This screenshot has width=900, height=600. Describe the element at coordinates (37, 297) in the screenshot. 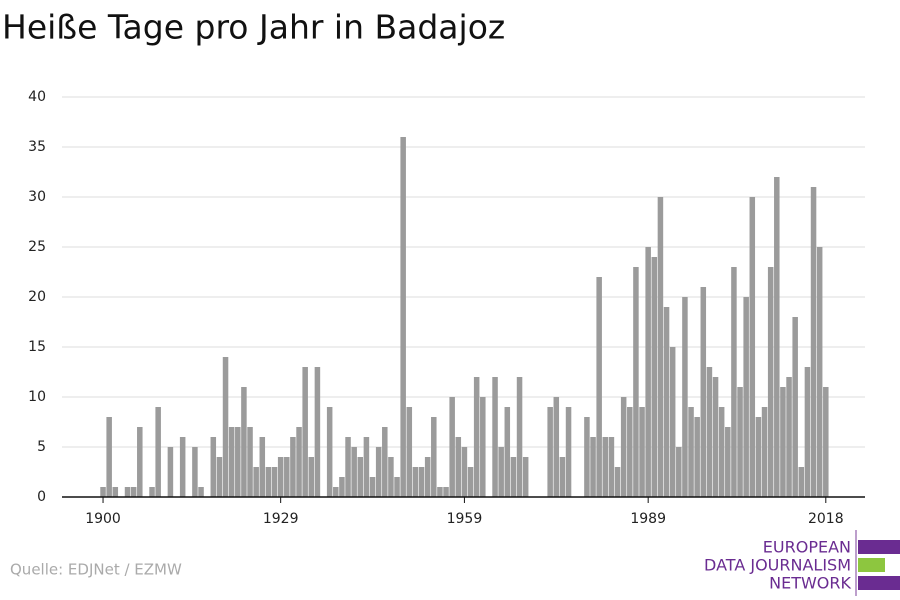

I see `y-tick-label: 20` at that location.